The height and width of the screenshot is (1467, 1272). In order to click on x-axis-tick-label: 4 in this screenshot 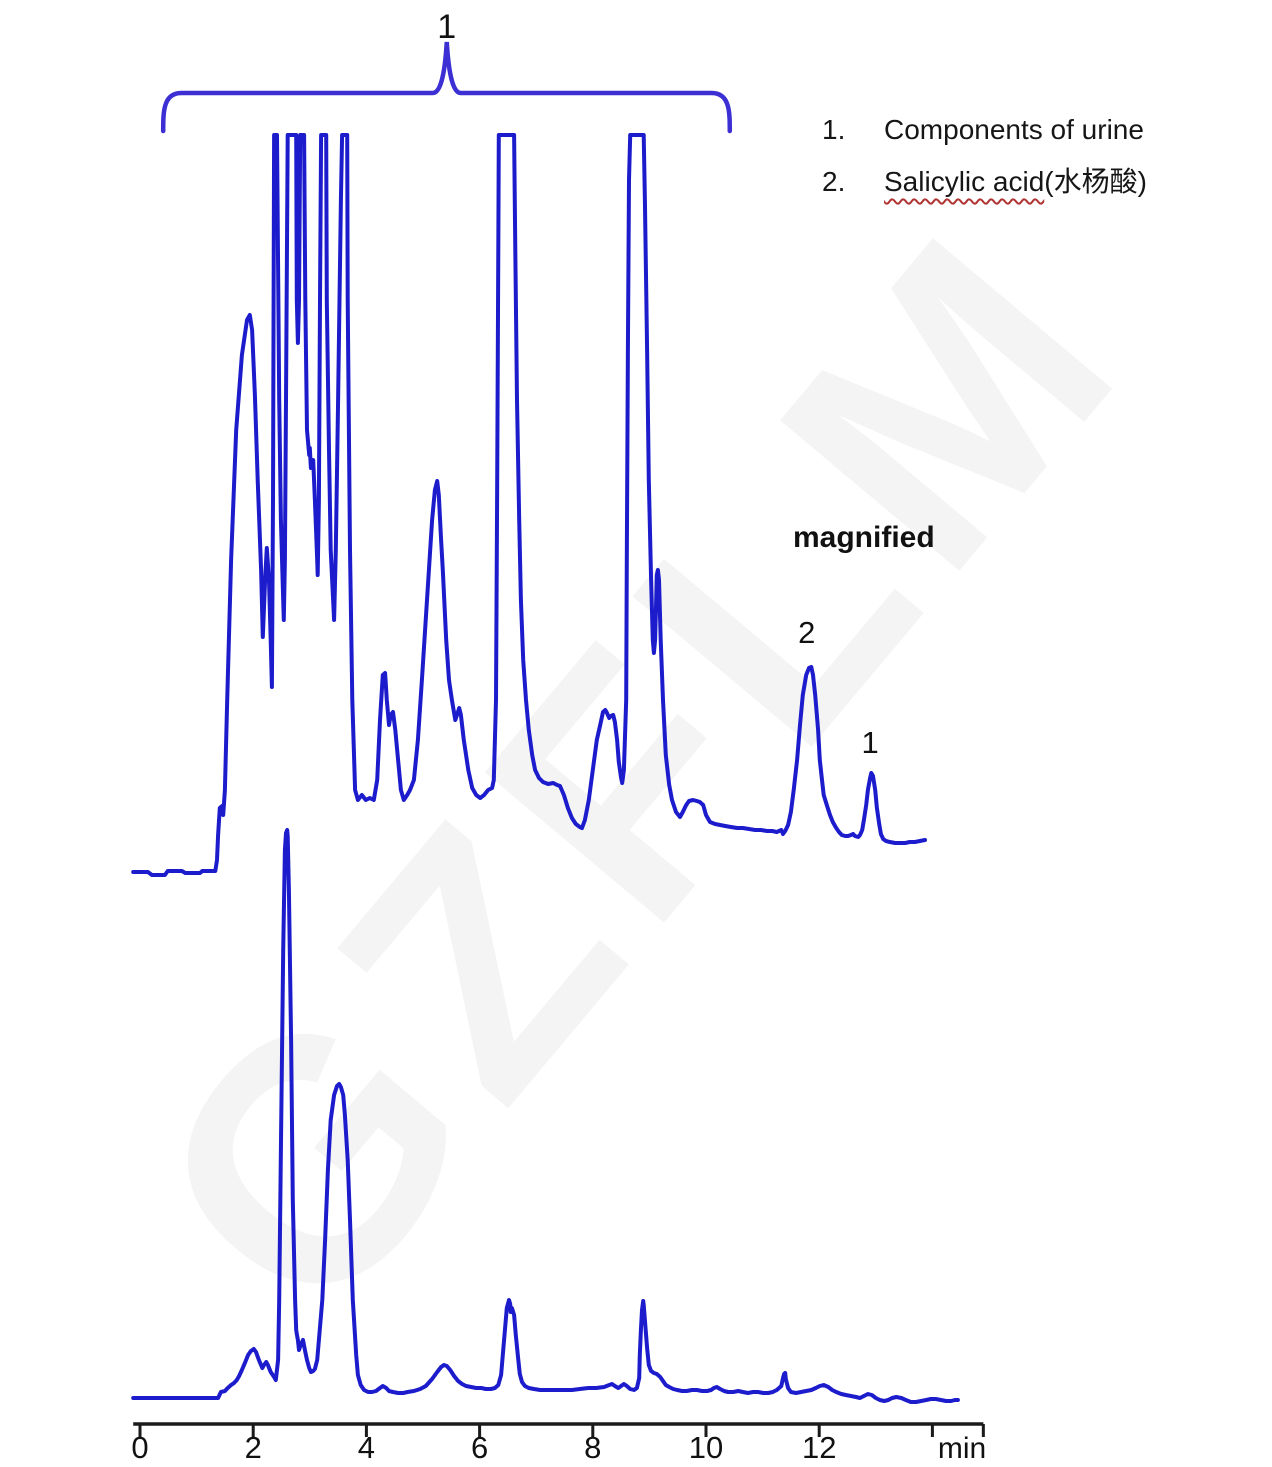, I will do `click(366, 1447)`.